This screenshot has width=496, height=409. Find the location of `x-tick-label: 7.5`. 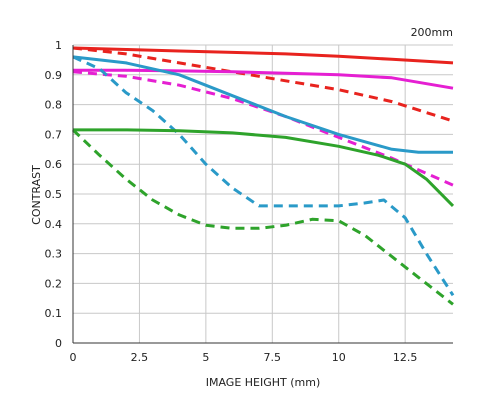

x-tick-label: 7.5 is located at coordinates (273, 357).